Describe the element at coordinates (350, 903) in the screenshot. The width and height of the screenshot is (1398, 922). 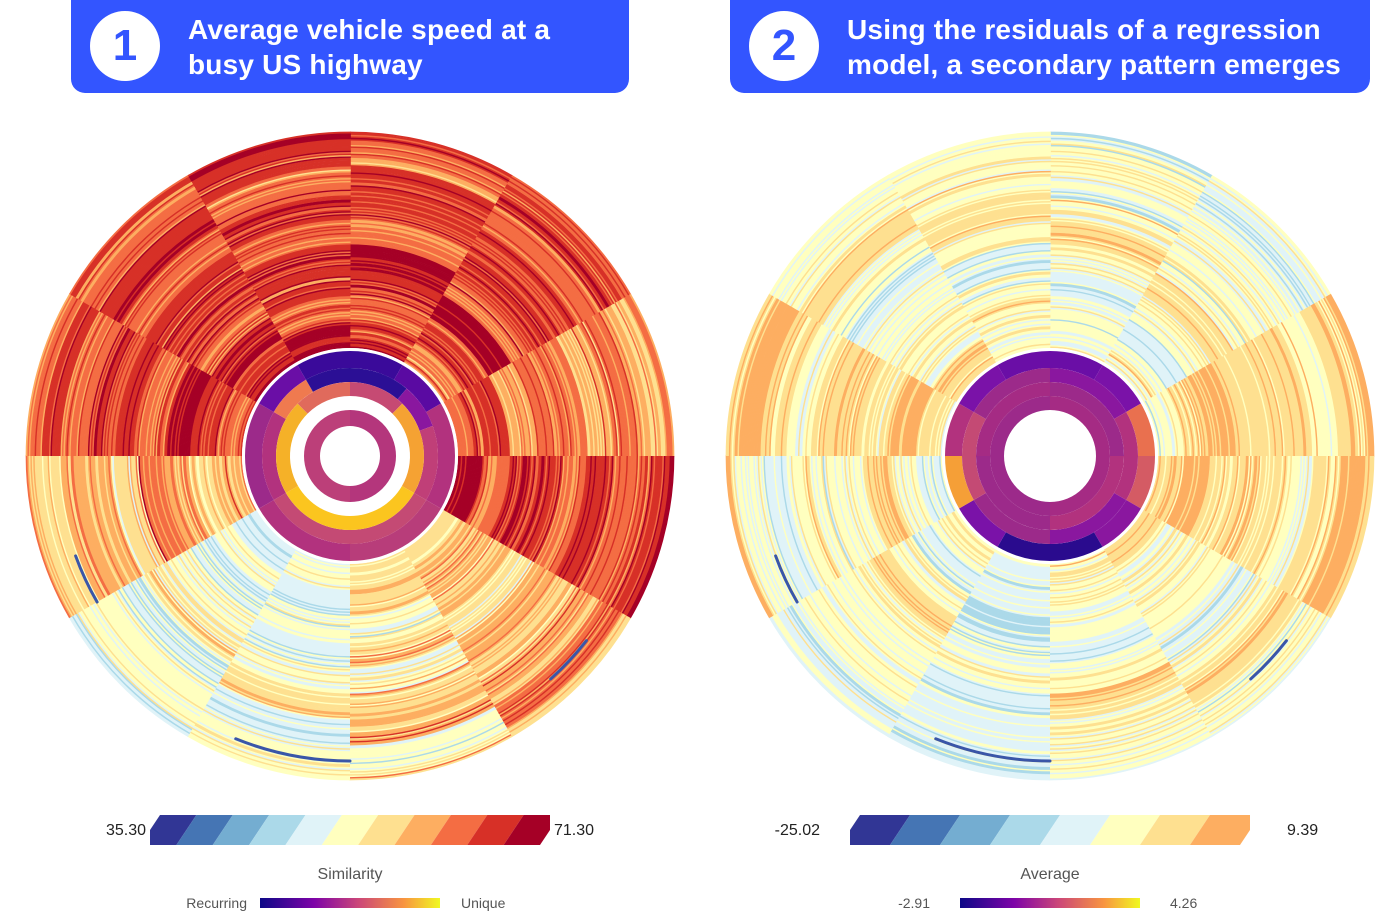
I see `inner-ring-gradient` at that location.